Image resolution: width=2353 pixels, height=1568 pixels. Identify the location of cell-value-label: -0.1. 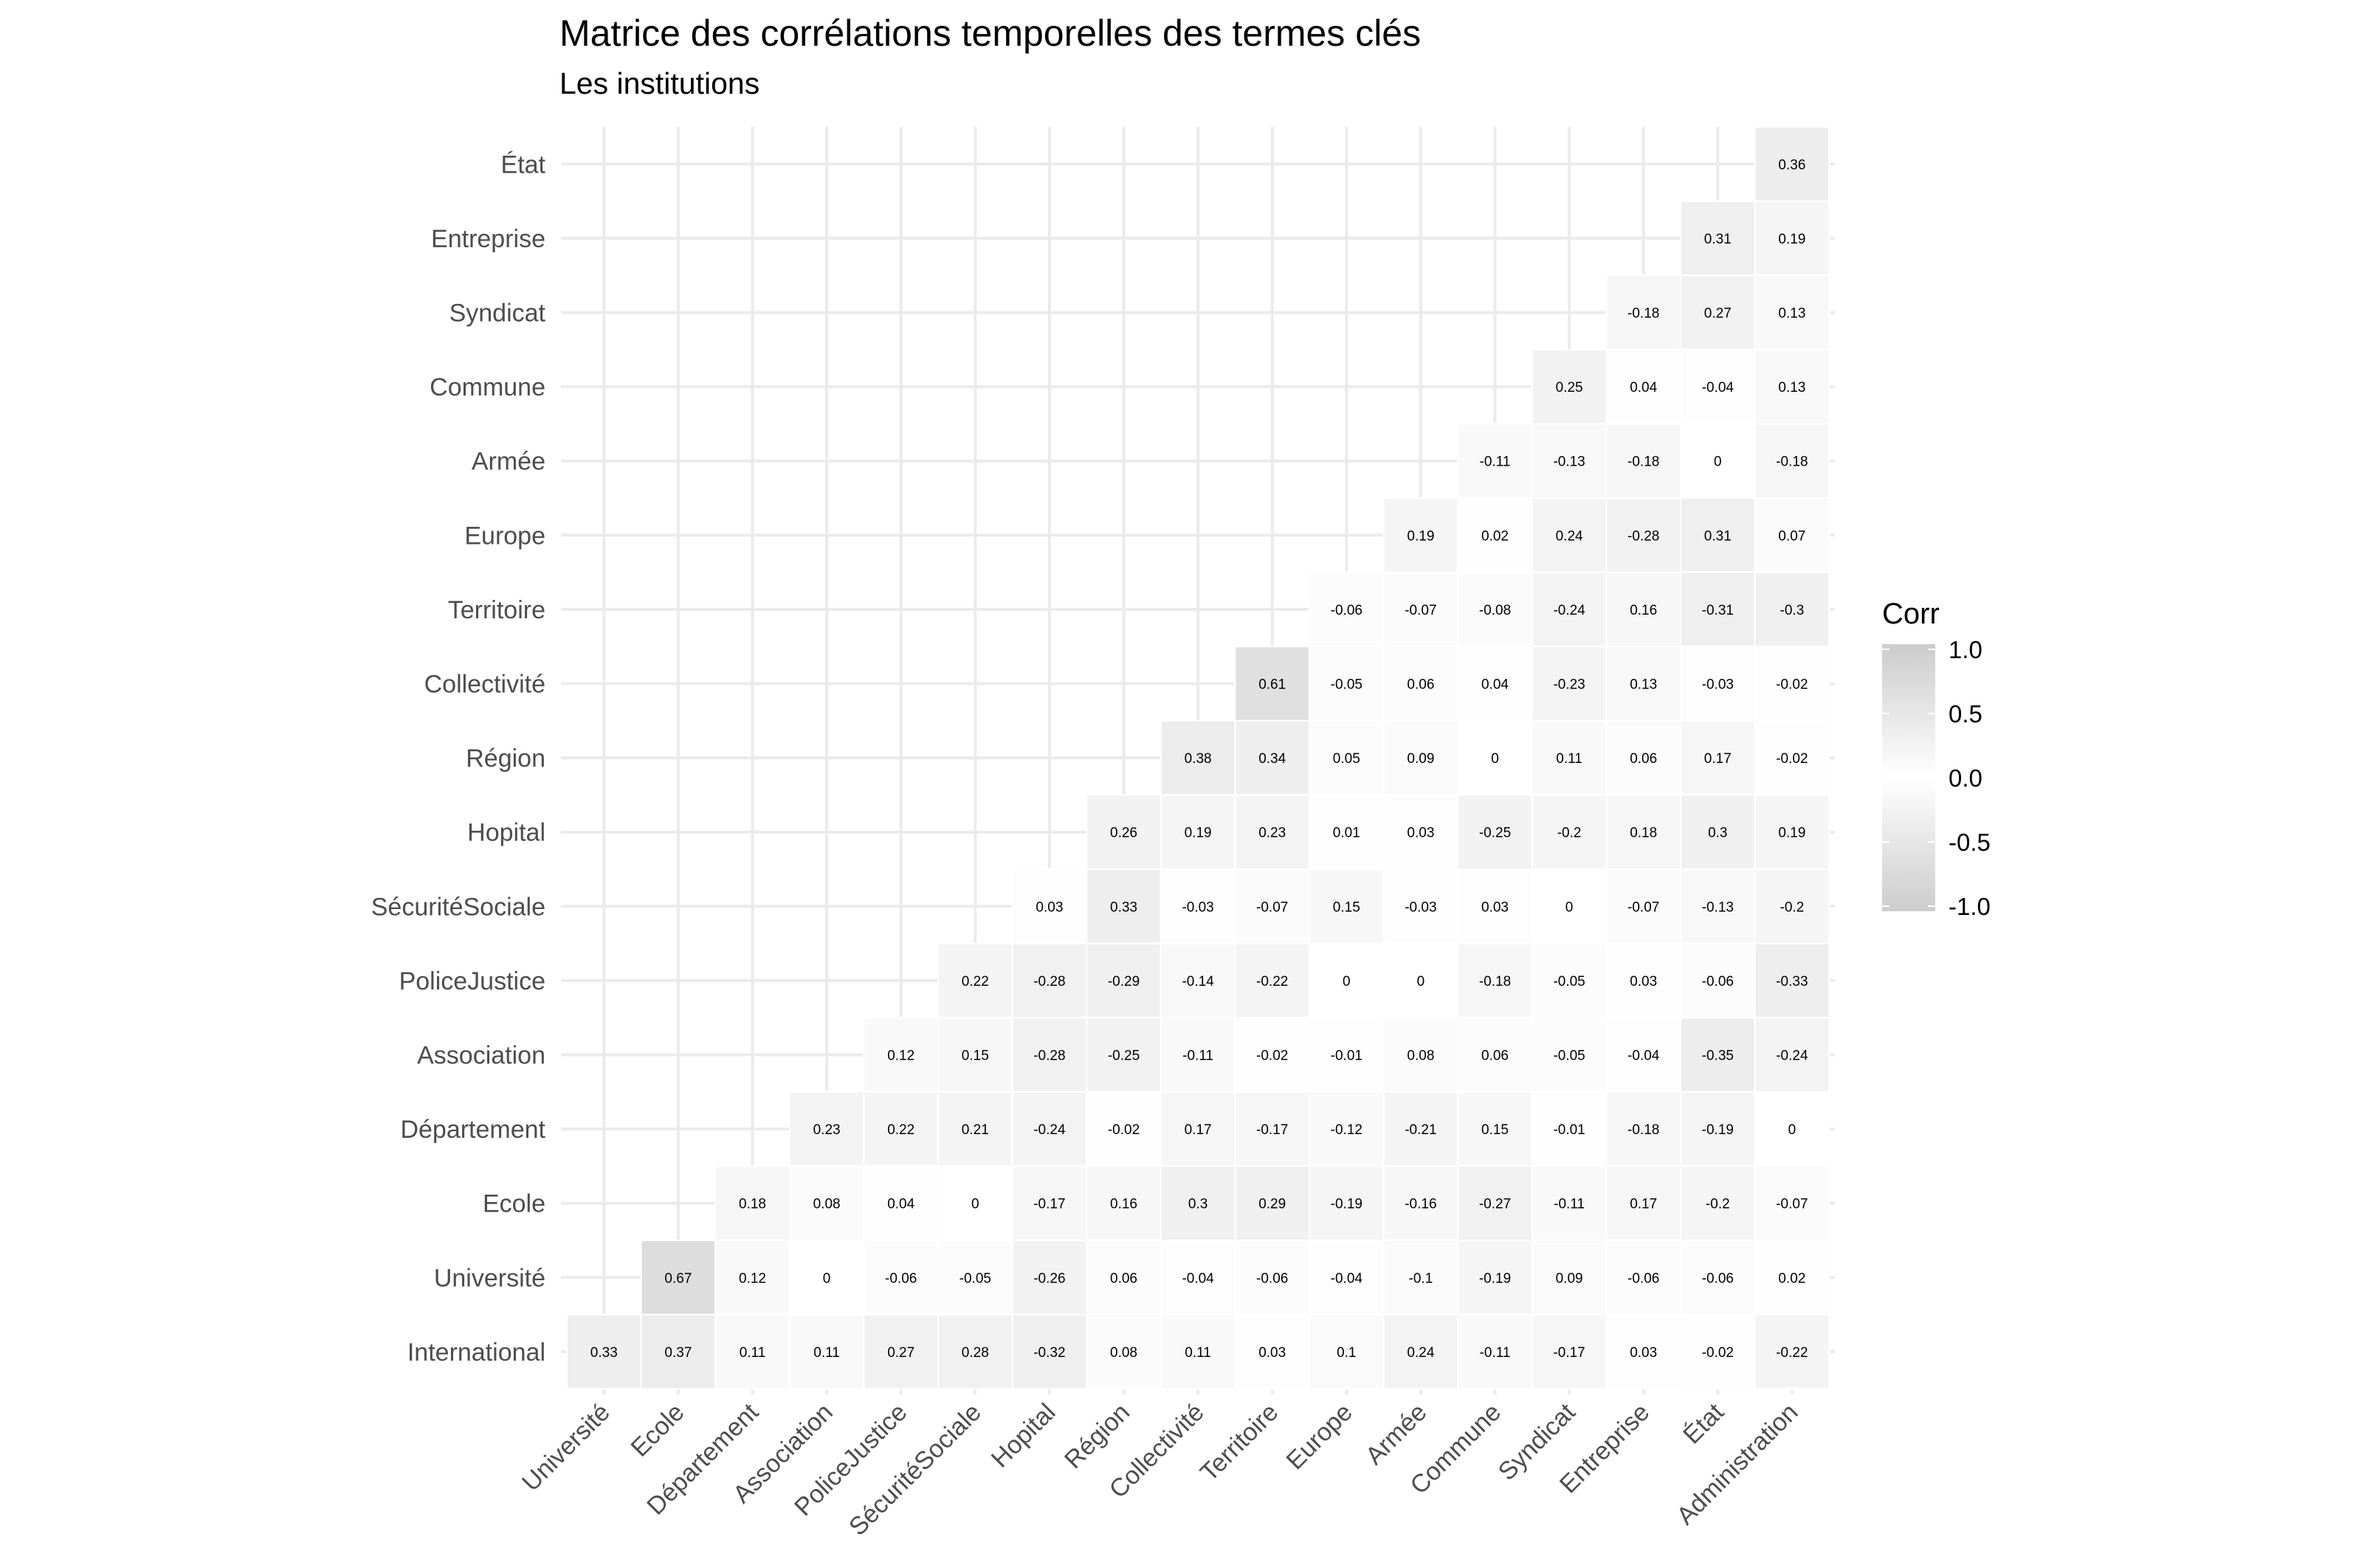
(1421, 1278).